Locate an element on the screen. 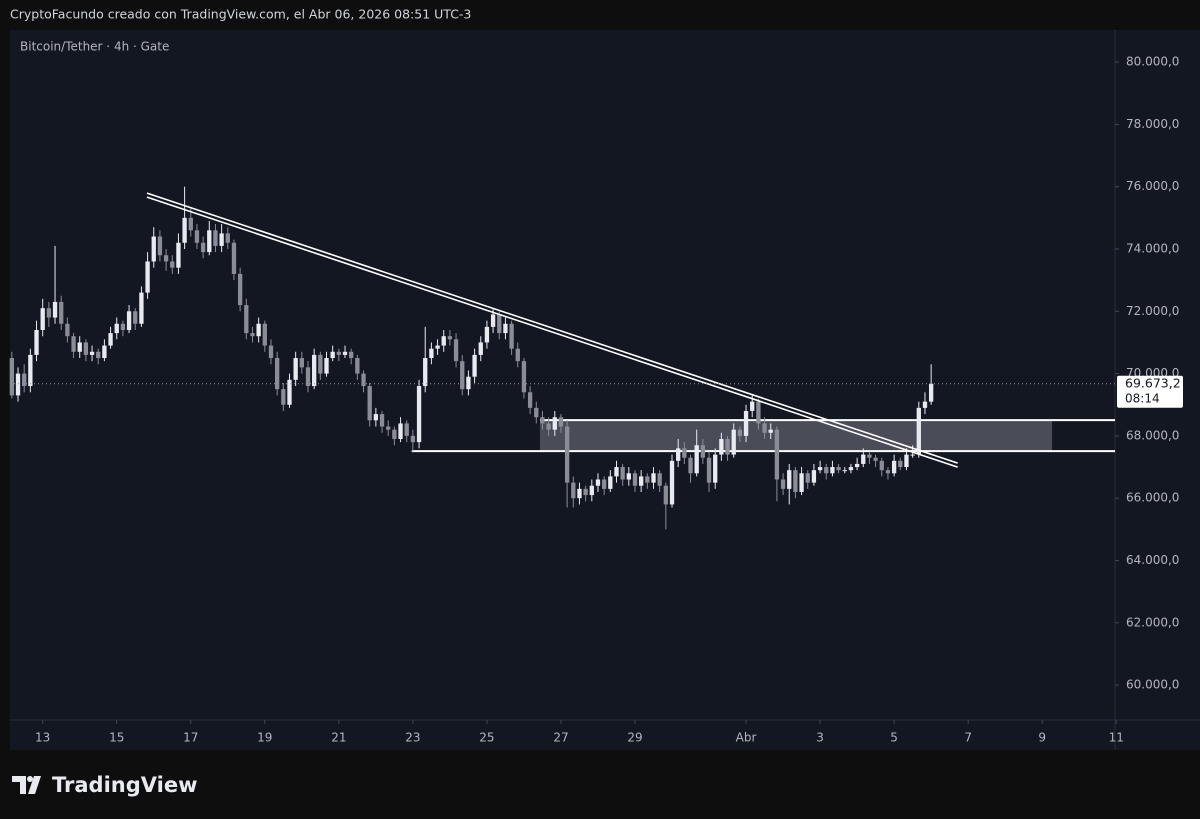 The height and width of the screenshot is (819, 1200). x-tick-label: 15 is located at coordinates (116, 738).